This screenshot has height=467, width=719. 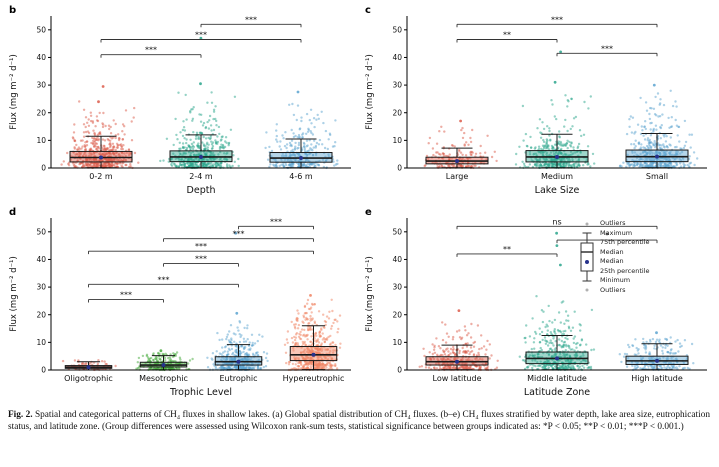 I want to click on significance-bars: *** *** *** *** *** ***, so click(x=201, y=260).